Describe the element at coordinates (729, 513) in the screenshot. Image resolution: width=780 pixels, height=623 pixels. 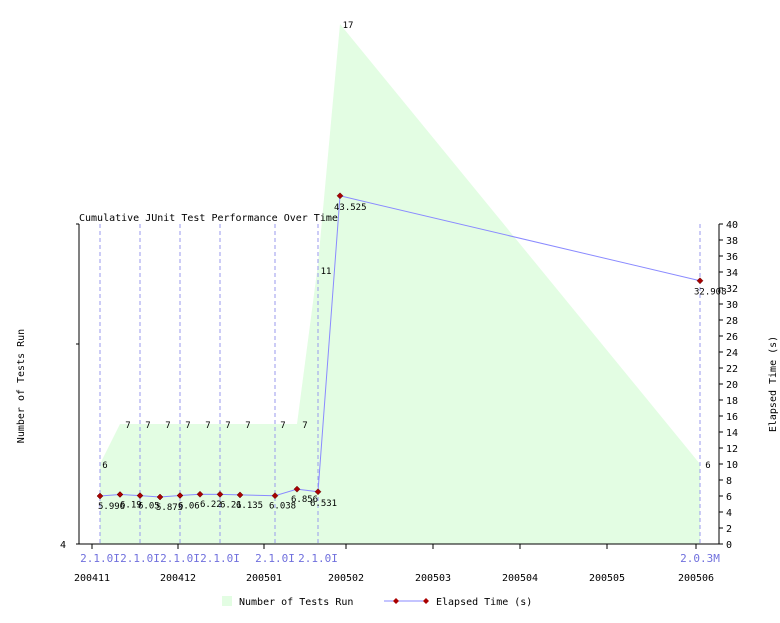
I see `right-axis-tick-label: 4` at that location.